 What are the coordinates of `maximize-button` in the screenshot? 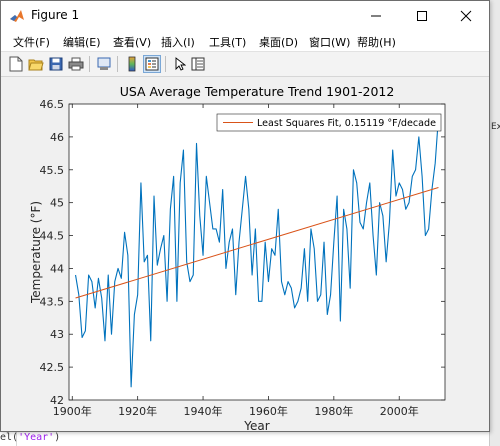 It's located at (422, 16).